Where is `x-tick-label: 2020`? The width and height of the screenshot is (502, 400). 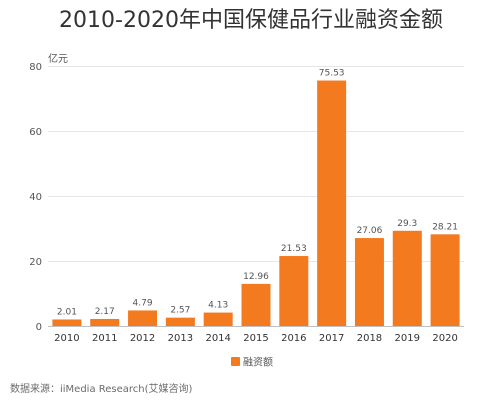
x-tick-label: 2020 is located at coordinates (444, 338).